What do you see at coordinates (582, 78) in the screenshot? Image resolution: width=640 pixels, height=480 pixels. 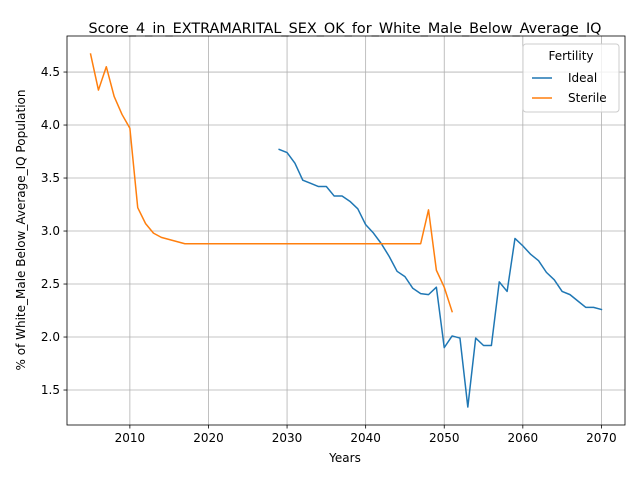 I see `legend-label-ideal: Ideal` at bounding box center [582, 78].